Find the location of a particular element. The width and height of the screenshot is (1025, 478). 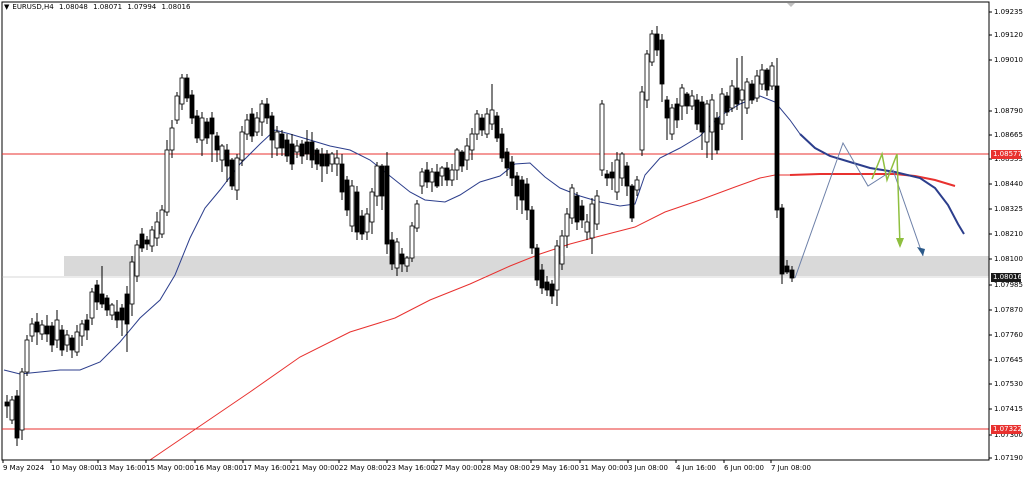

price-axis-label: 1.07530 is located at coordinates (1008, 384).